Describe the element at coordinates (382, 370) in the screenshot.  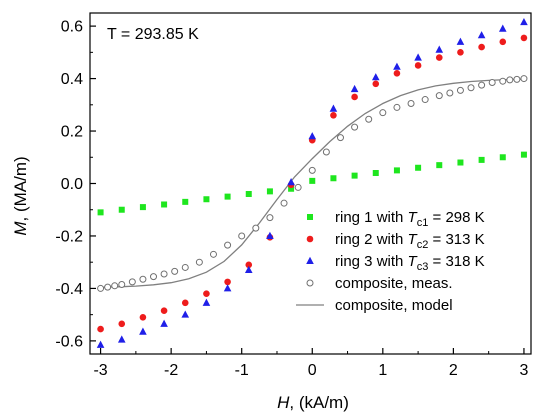
I see `x-tick-label: 1` at that location.